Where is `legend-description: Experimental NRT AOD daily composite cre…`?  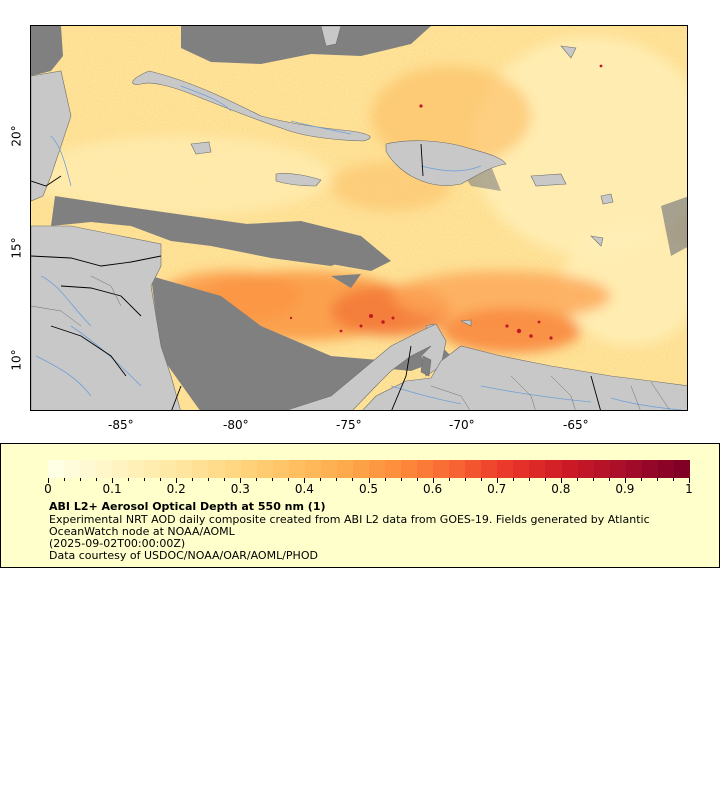
legend-description: Experimental NRT AOD daily composite cre… is located at coordinates (349, 525).